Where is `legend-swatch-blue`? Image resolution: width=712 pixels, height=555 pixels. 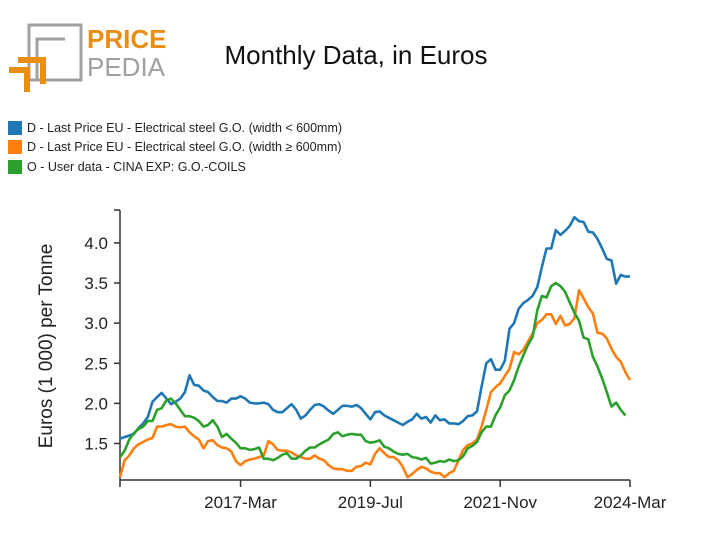 legend-swatch-blue is located at coordinates (15, 127).